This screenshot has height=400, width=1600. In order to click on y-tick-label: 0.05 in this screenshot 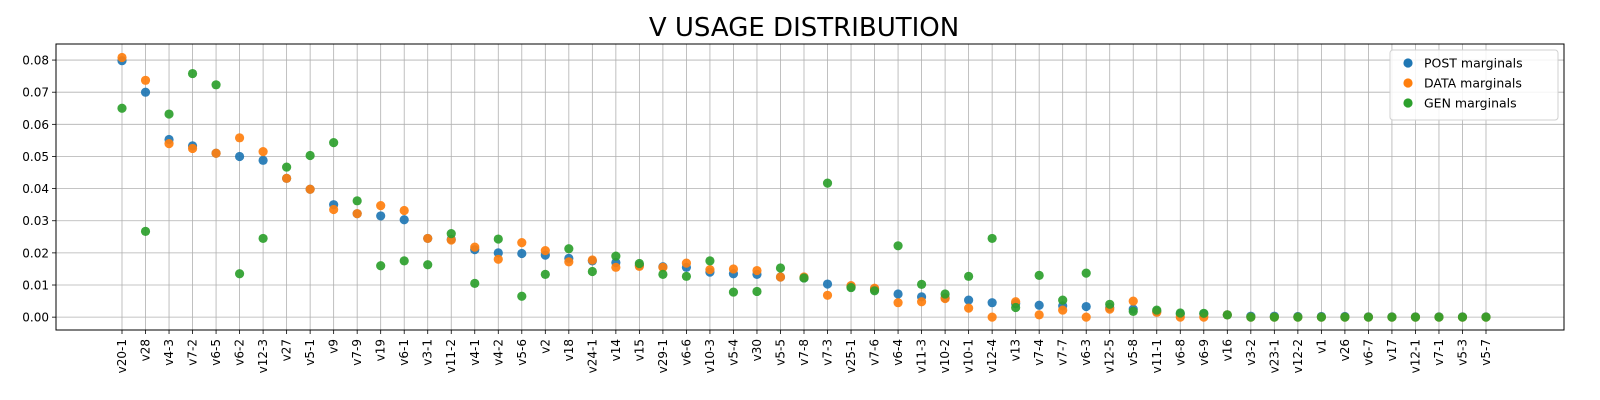, I will do `click(35, 157)`.